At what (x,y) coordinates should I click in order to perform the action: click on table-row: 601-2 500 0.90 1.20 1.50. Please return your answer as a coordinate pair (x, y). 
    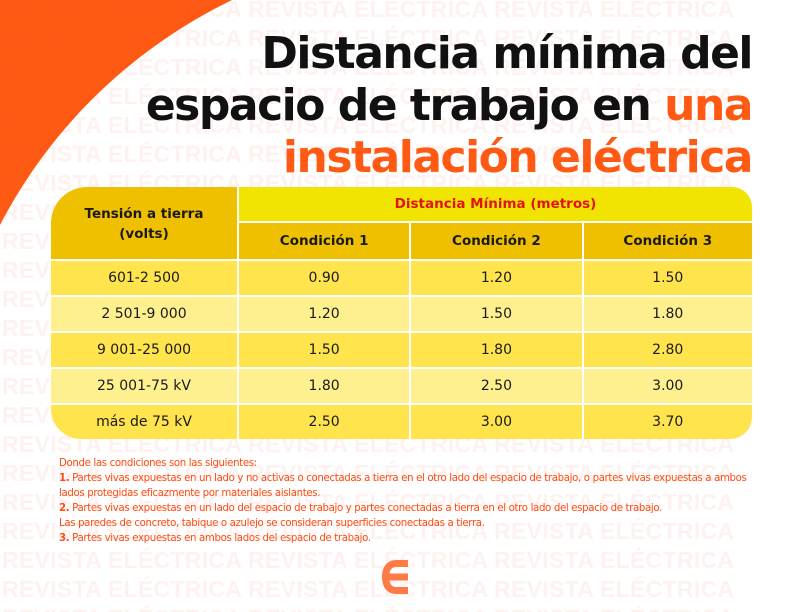
    Looking at the image, I should click on (401, 277).